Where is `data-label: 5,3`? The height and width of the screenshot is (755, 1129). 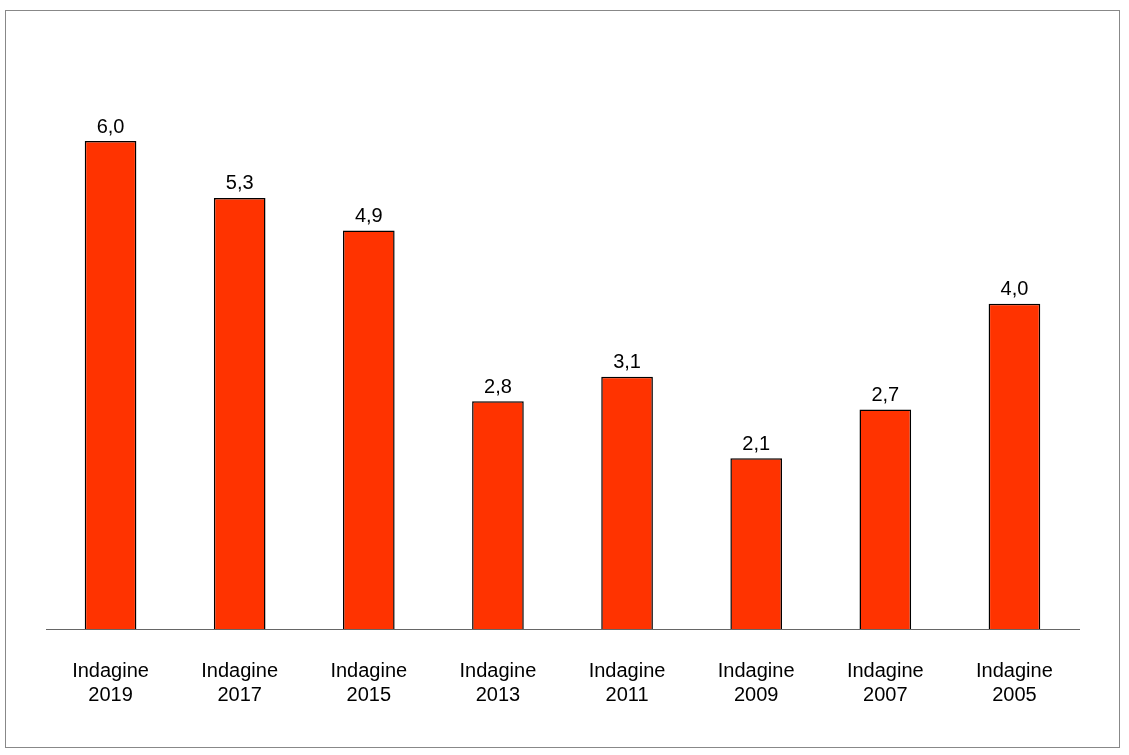
data-label: 5,3 is located at coordinates (239, 182).